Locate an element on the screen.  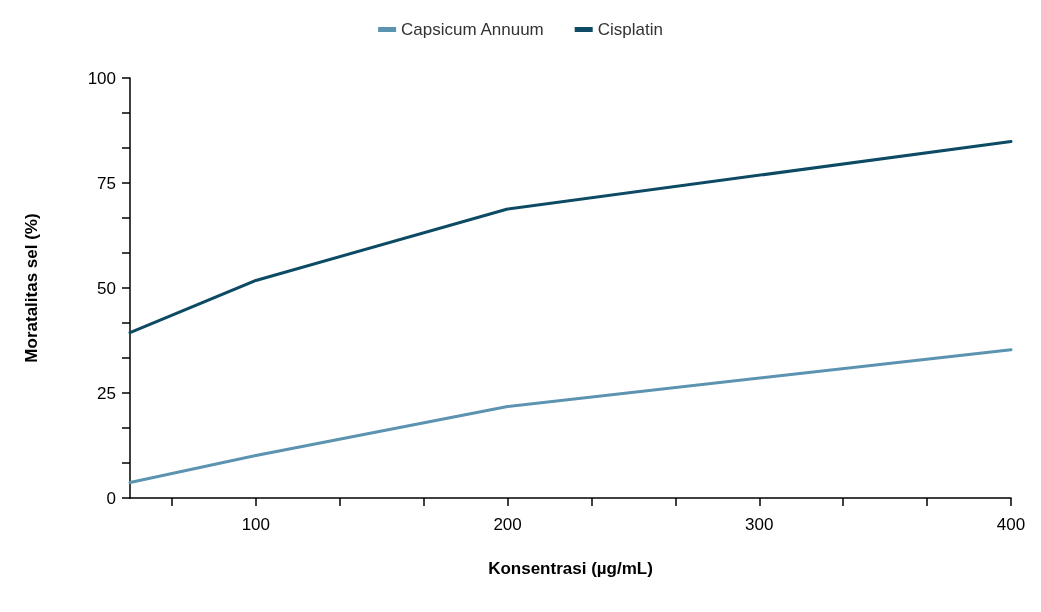
y-tick-label: 75 is located at coordinates (106, 183).